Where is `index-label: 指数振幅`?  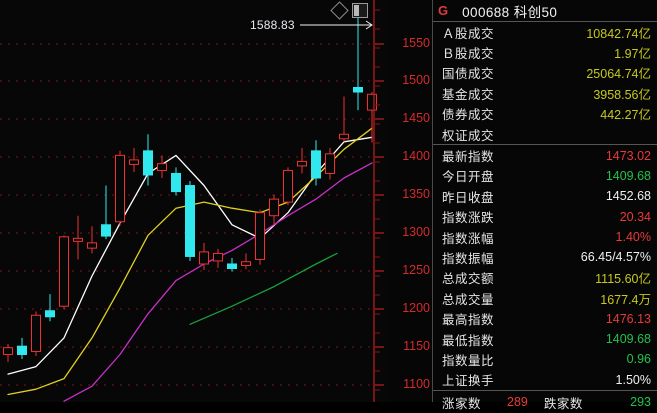 index-label: 指数振幅 is located at coordinates (468, 258).